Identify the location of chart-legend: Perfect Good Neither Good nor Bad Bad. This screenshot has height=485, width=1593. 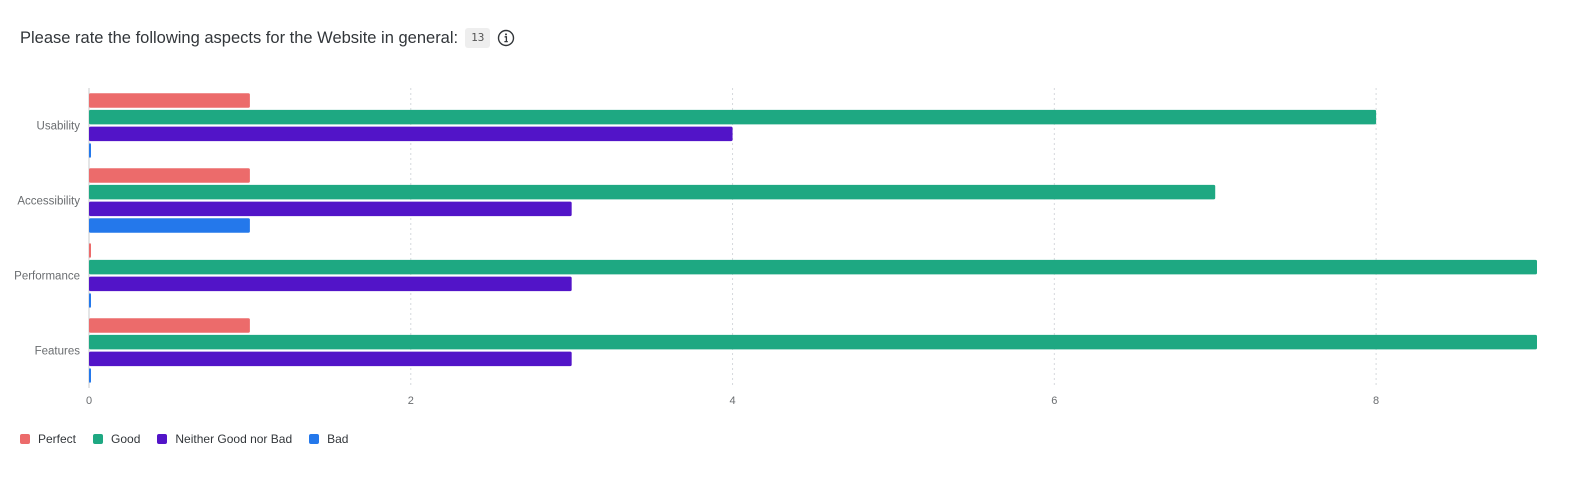
(192, 439).